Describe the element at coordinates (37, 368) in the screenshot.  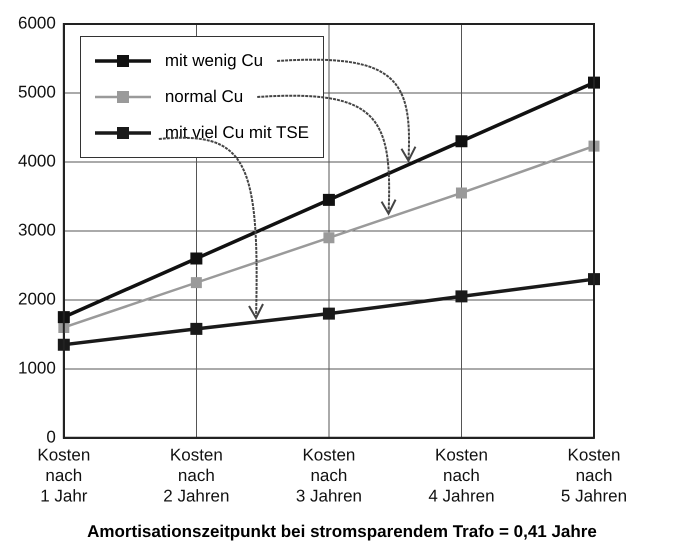
I see `y-tick-label: 1000` at that location.